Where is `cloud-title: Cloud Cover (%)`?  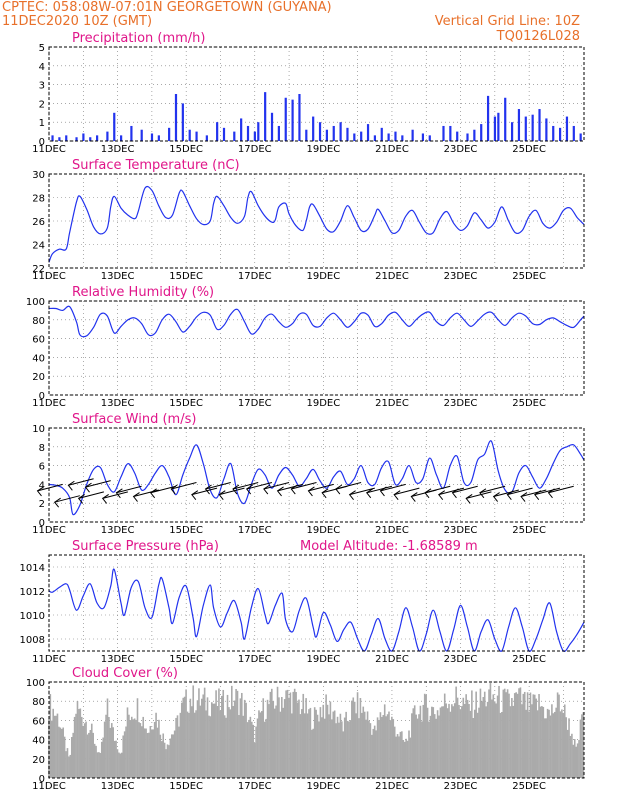
cloud-title: Cloud Cover (%) is located at coordinates (125, 673).